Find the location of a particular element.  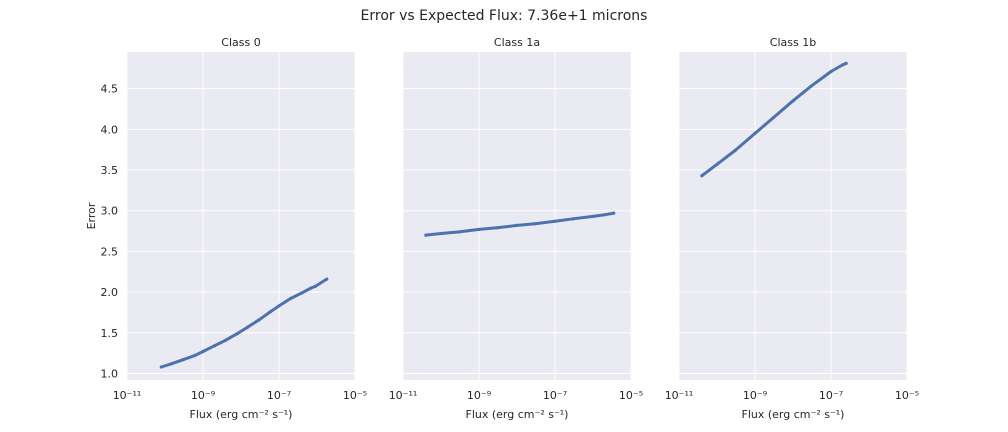

y-tick-label: 3.0 is located at coordinates (110, 211).